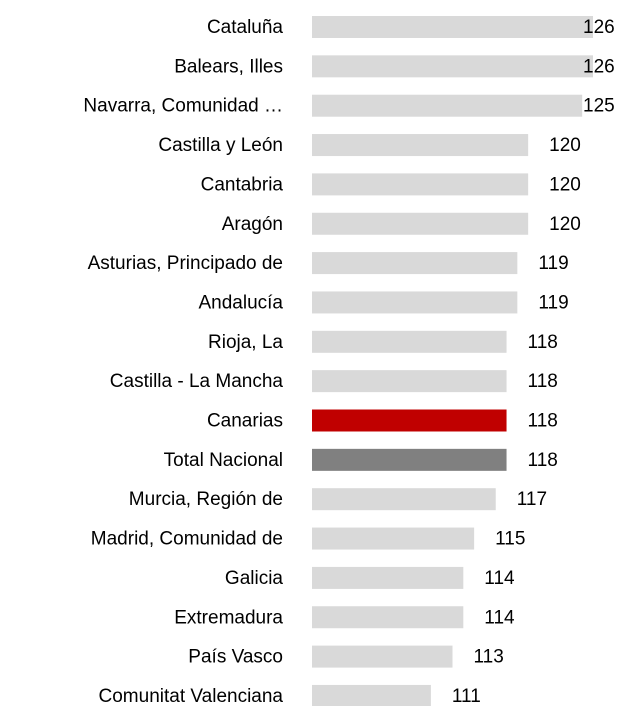  What do you see at coordinates (228, 617) in the screenshot?
I see `category-label: Extremadura` at bounding box center [228, 617].